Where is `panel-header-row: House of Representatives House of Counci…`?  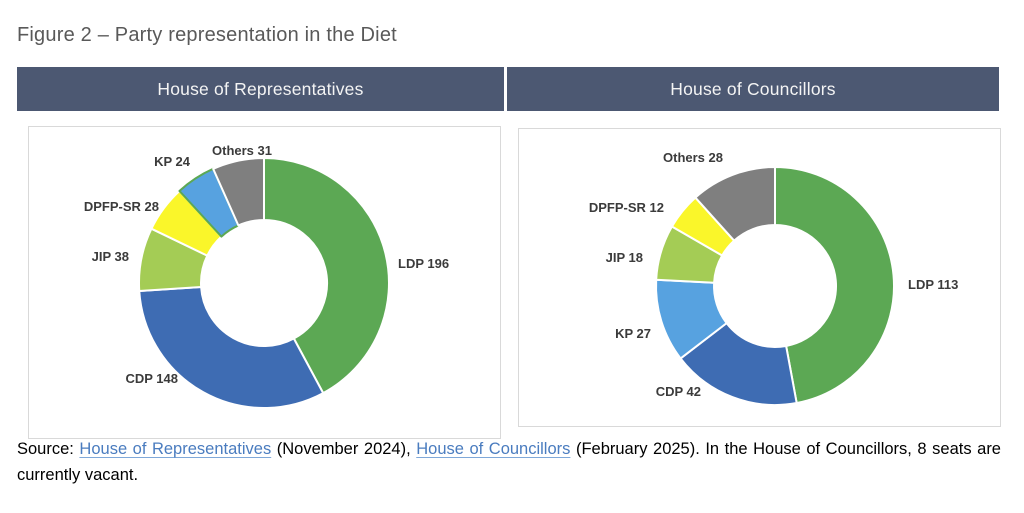 panel-header-row: House of Representatives House of Counci… is located at coordinates (508, 89).